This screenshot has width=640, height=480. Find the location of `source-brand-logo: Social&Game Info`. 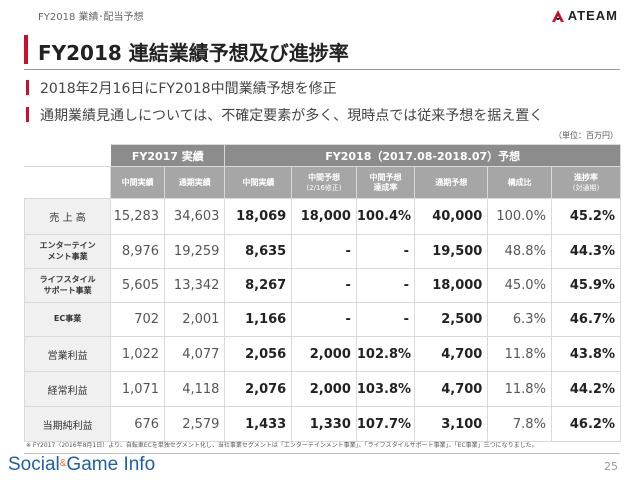

source-brand-logo: Social&Game Info is located at coordinates (81, 465).